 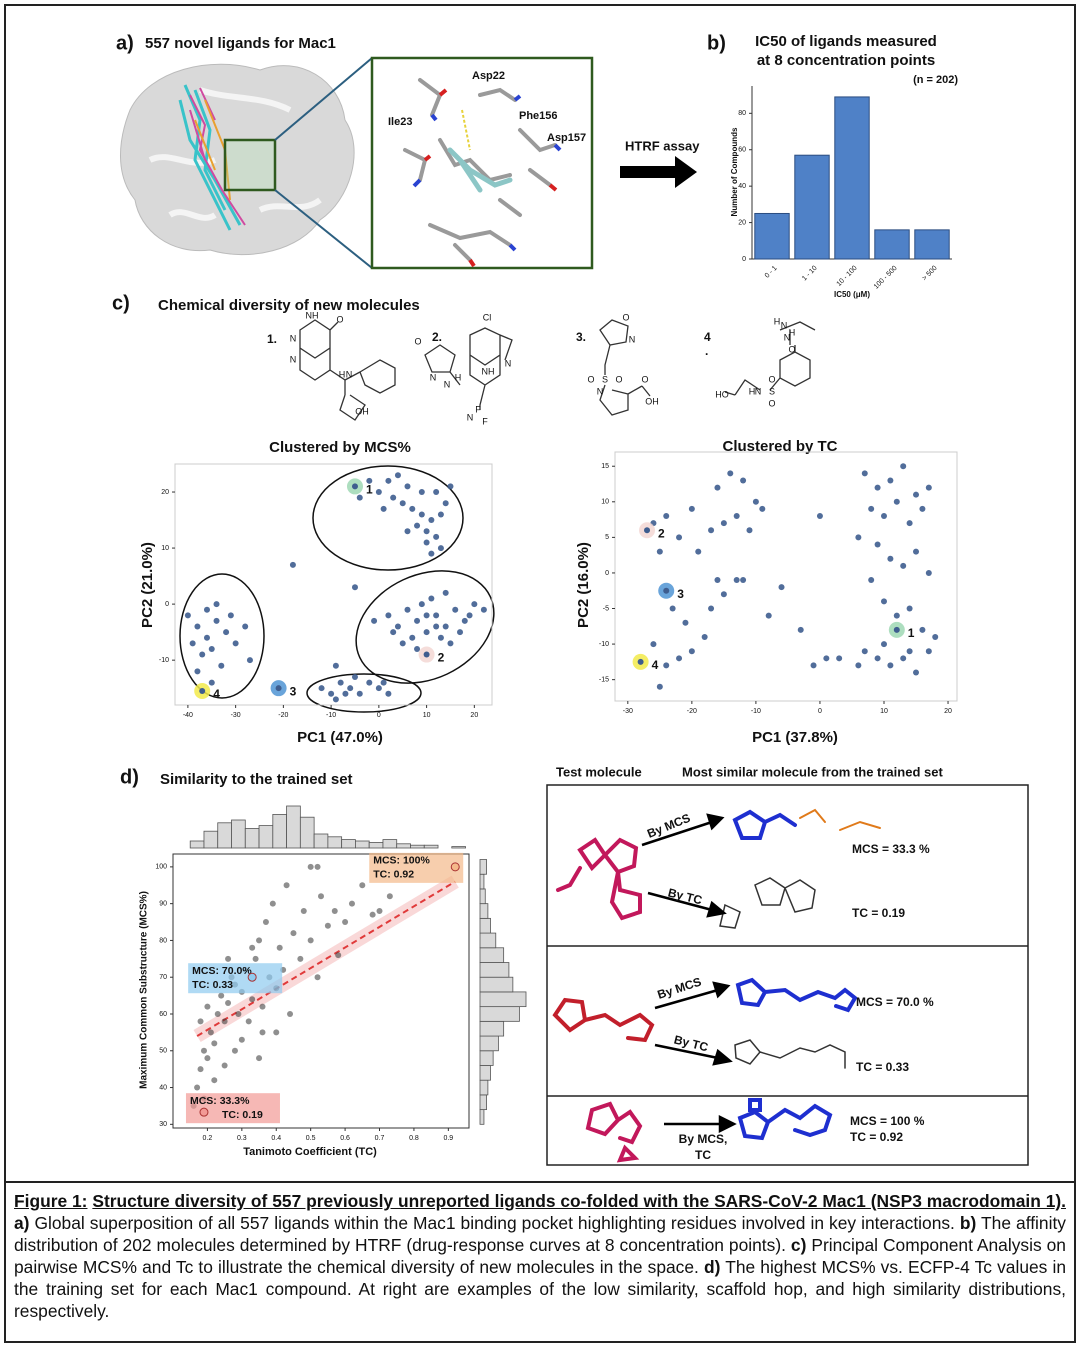 What do you see at coordinates (163, 940) in the screenshot?
I see `y-tick-label: 80` at bounding box center [163, 940].